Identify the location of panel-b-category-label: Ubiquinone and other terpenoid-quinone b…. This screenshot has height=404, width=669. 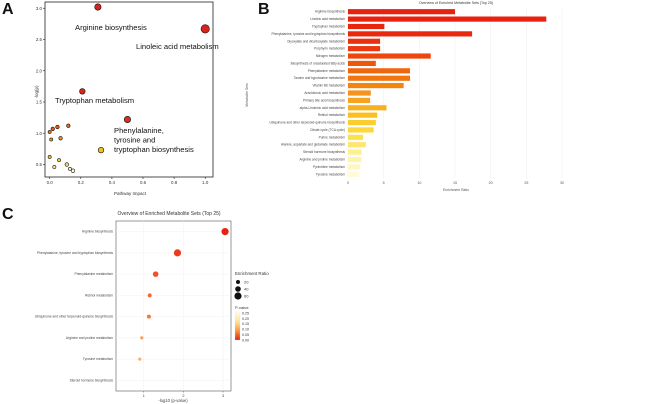
(308, 123).